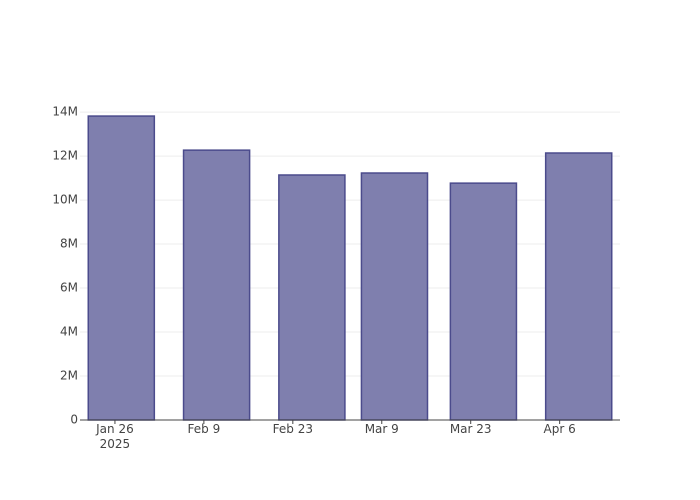 The height and width of the screenshot is (500, 700). What do you see at coordinates (204, 429) in the screenshot?
I see `x-tick-label: Feb 9` at bounding box center [204, 429].